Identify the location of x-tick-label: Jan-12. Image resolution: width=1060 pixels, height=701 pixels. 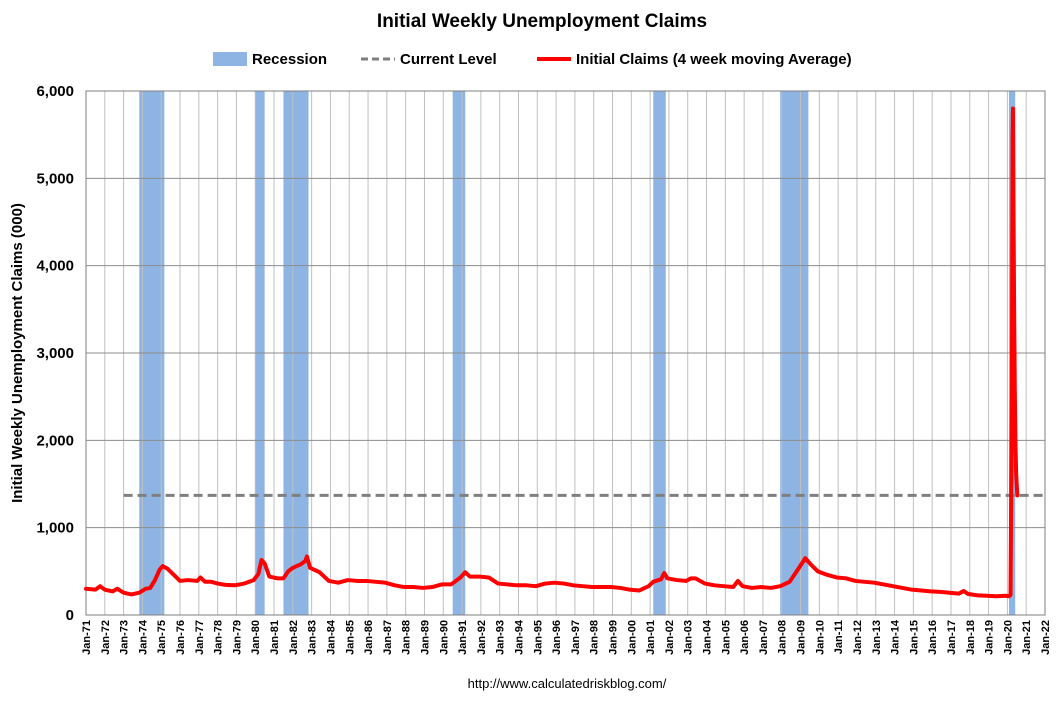
(858, 637).